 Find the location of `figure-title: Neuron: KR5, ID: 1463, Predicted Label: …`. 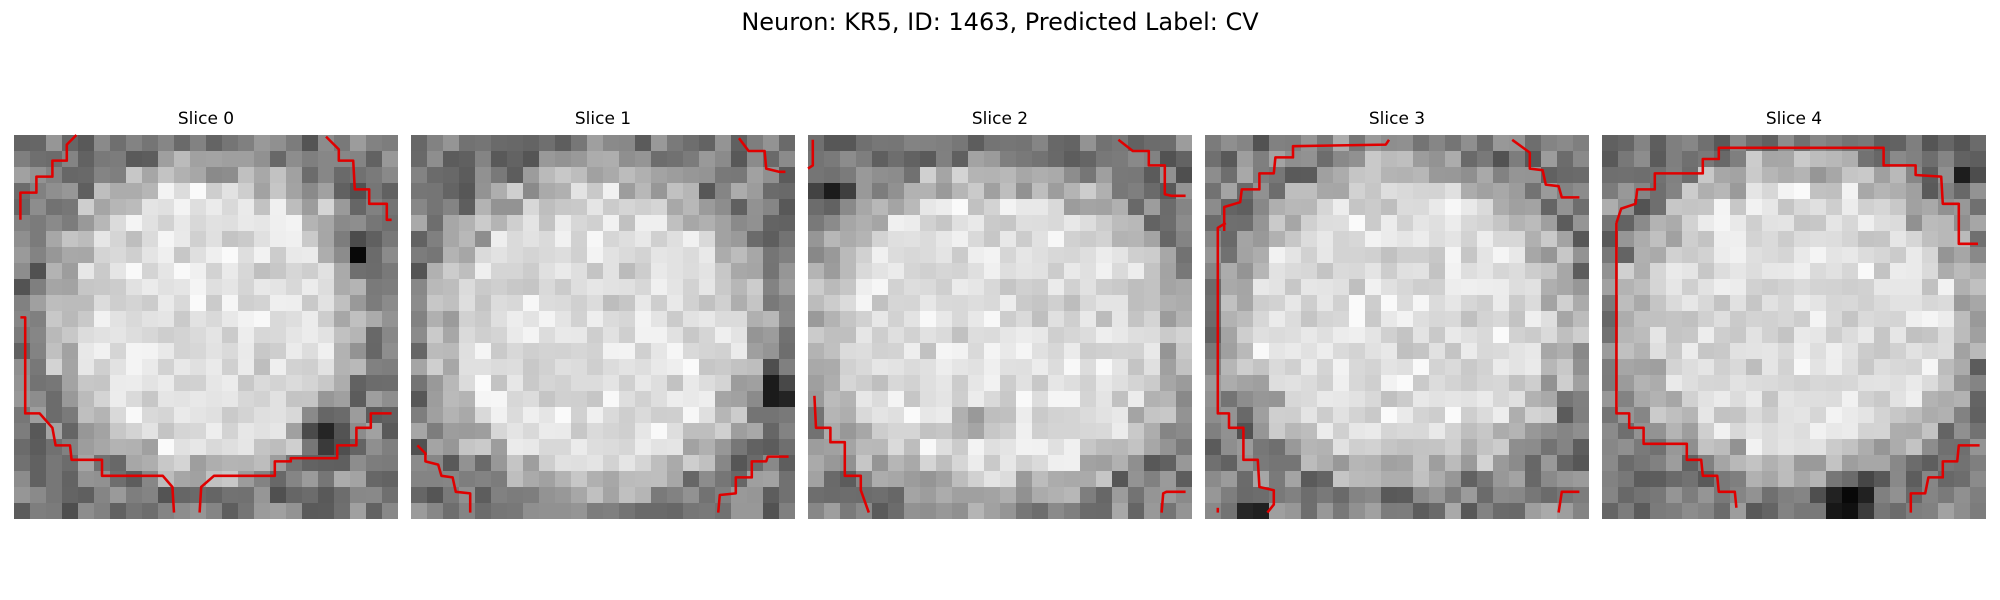

figure-title: Neuron: KR5, ID: 1463, Predicted Label: … is located at coordinates (1000, 22).